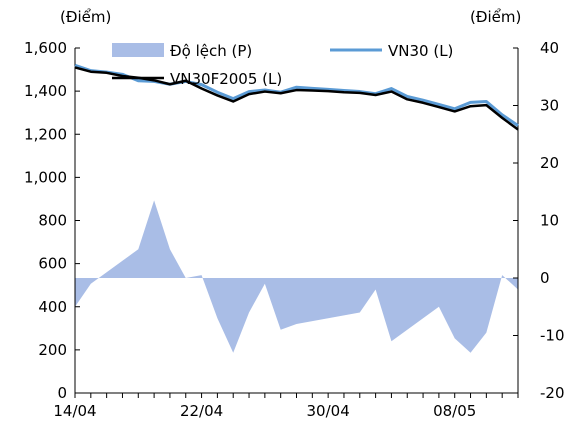 The image size is (572, 431). Describe the element at coordinates (328, 411) in the screenshot. I see `x-axis-tick-label: 30/04` at that location.